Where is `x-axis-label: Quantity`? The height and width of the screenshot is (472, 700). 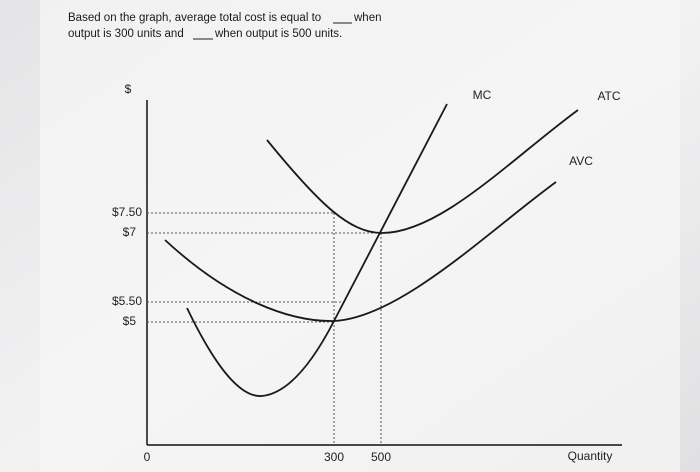 x-axis-label: Quantity is located at coordinates (590, 456).